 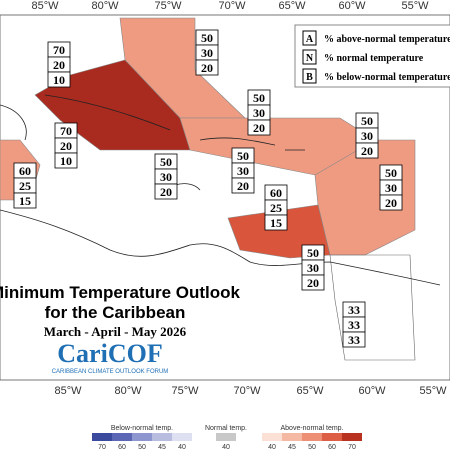 What do you see at coordinates (25, 171) in the screenshot?
I see `probability-value: 60` at bounding box center [25, 171].